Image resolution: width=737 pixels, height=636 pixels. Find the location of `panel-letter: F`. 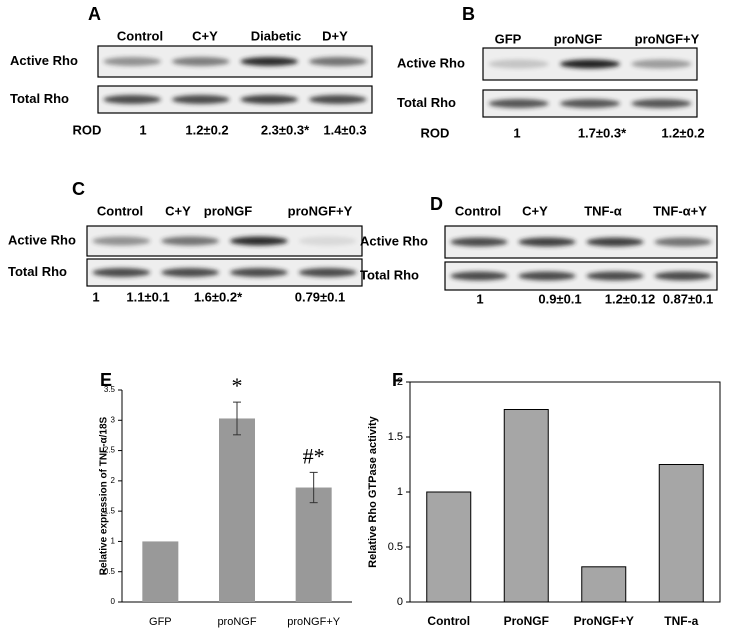

panel-letter: F is located at coordinates (397, 380).